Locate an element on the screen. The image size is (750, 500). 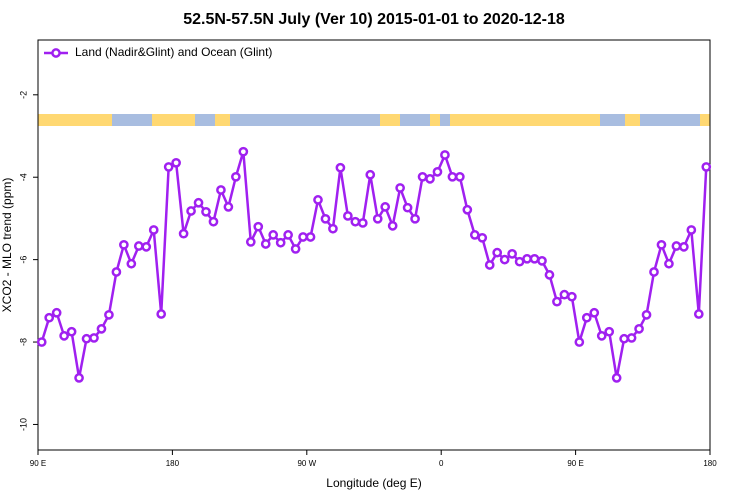
y-tick-label: -8 is located at coordinates (23, 342).